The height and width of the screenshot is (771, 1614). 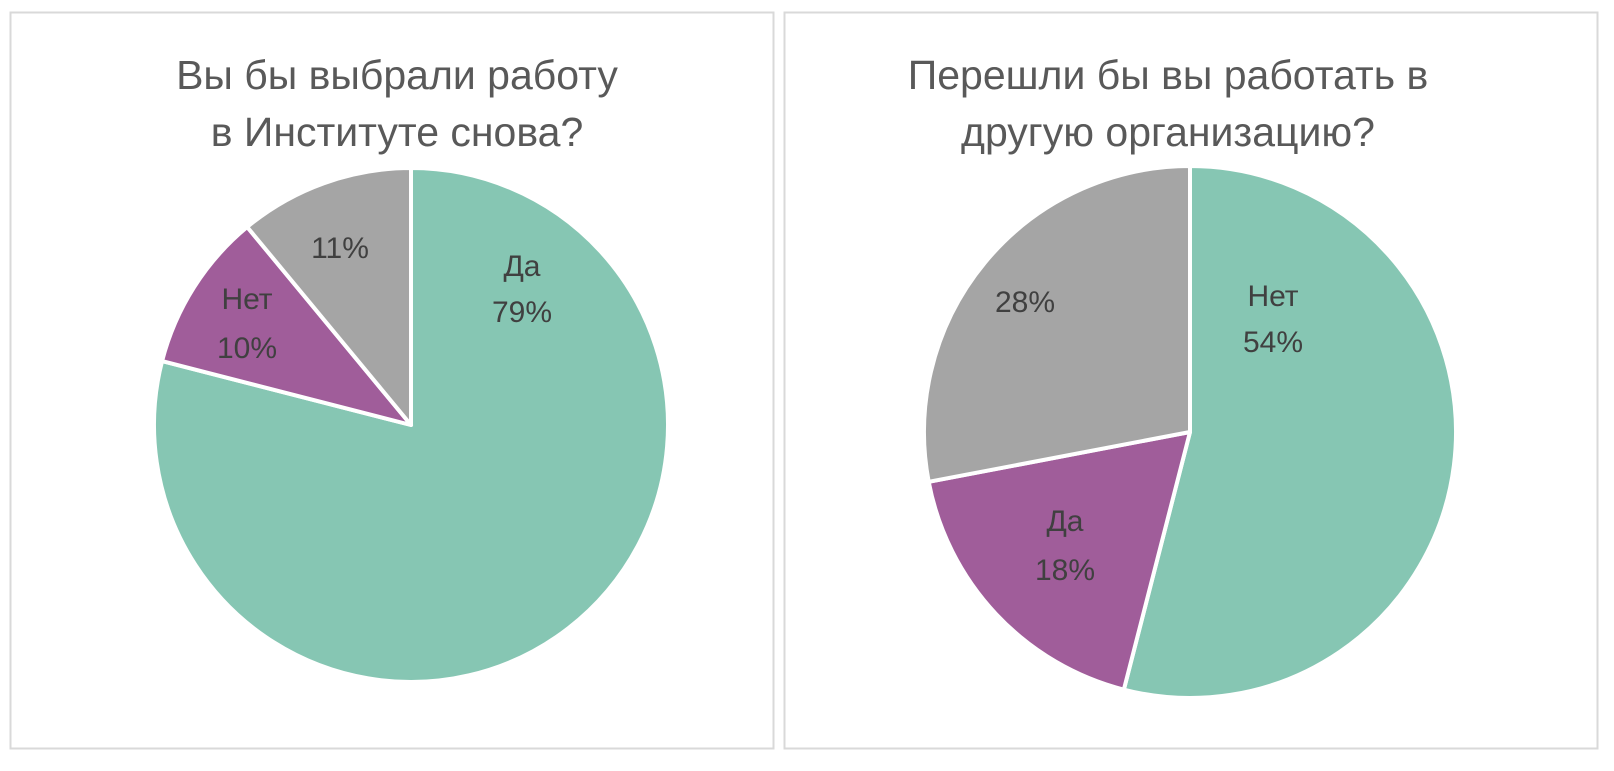 I want to click on pie-2-label-net-value: 54%, so click(x=1273, y=342).